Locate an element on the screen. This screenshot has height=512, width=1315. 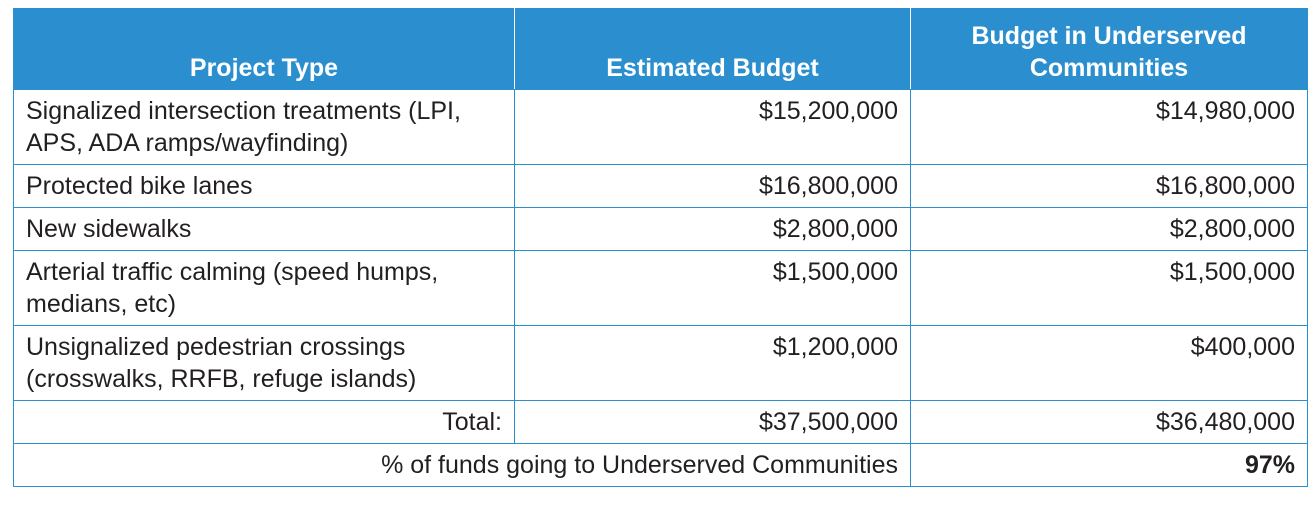
project-type-cell: Protected bike lanes is located at coordinates (264, 186).